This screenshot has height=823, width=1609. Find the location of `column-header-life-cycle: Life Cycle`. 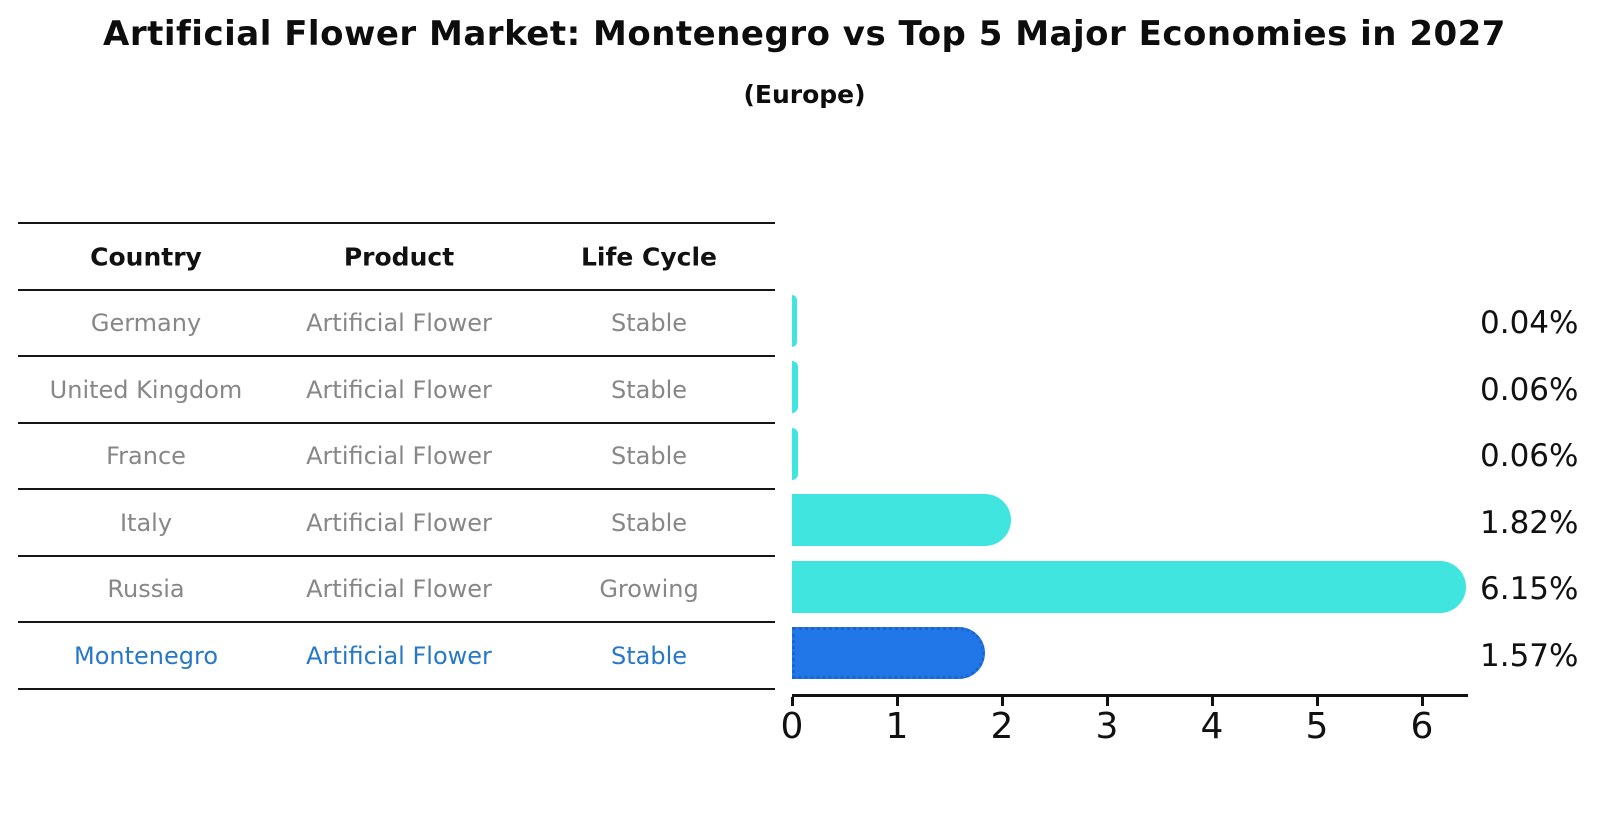

column-header-life-cycle: Life Cycle is located at coordinates (649, 256).